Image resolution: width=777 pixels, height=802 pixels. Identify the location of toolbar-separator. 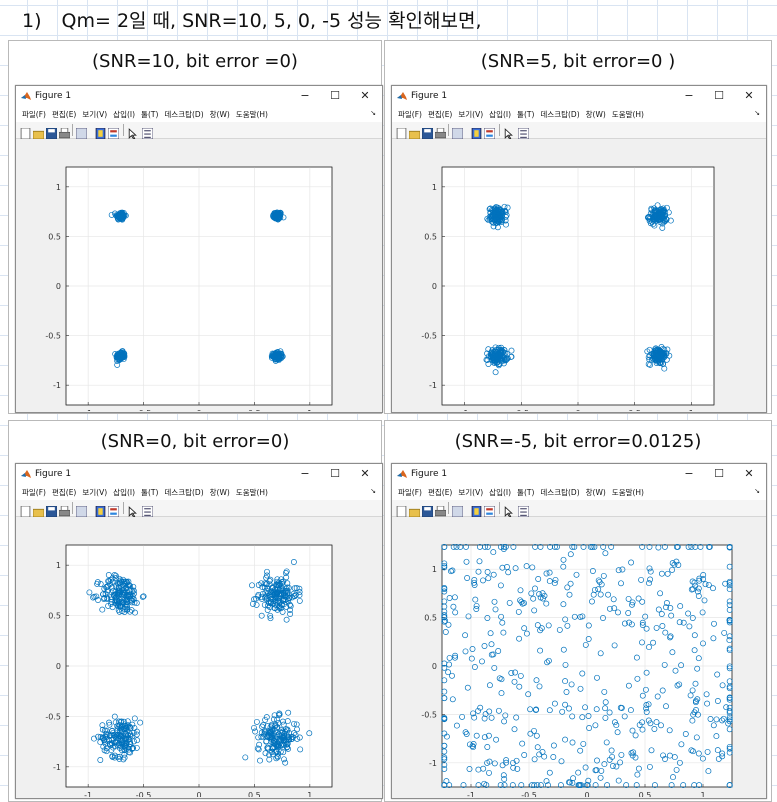
(72, 508).